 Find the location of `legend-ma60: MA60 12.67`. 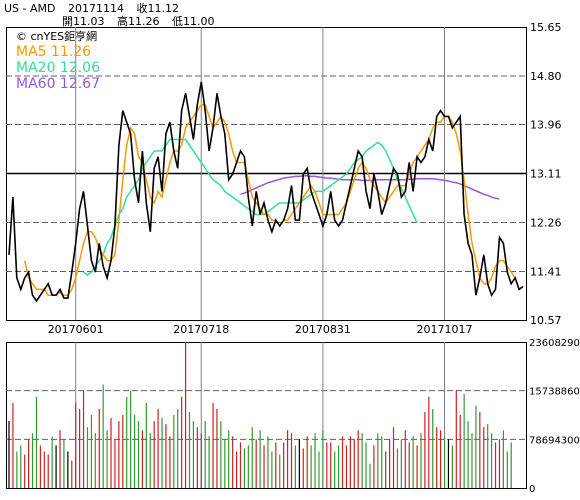

legend-ma60: MA60 12.67 is located at coordinates (58, 84).